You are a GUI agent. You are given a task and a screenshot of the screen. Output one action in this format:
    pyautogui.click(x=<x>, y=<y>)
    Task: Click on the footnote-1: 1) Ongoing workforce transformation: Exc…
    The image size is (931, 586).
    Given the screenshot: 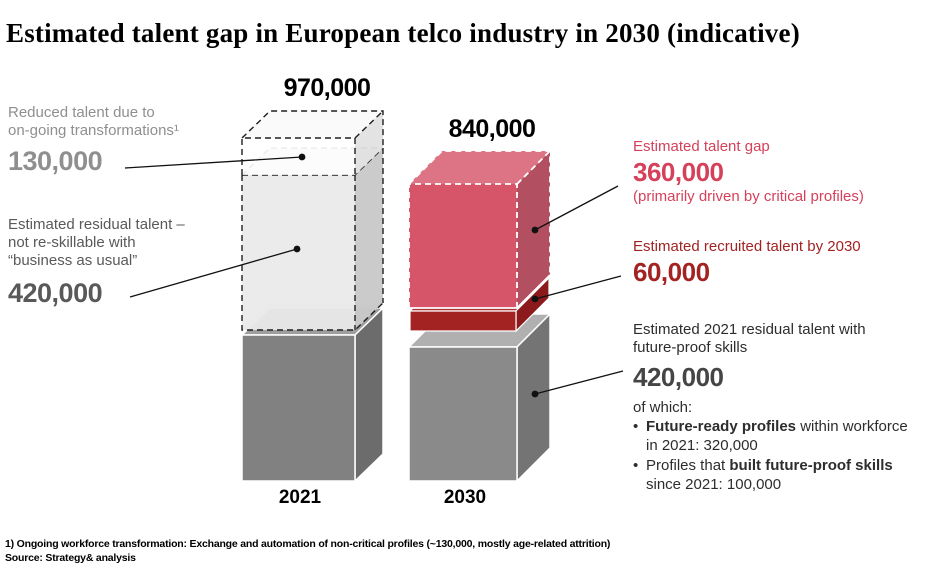 What is the action you would take?
    pyautogui.click(x=308, y=544)
    